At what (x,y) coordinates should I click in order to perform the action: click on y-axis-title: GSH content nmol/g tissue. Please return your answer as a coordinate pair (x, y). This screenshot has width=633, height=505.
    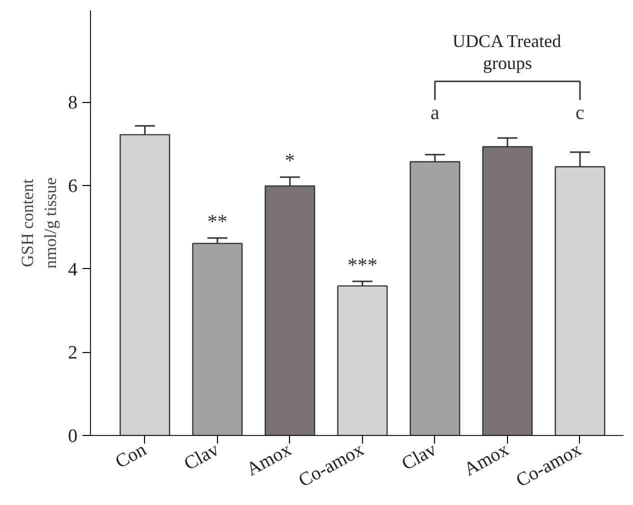
    Looking at the image, I should click on (39, 223).